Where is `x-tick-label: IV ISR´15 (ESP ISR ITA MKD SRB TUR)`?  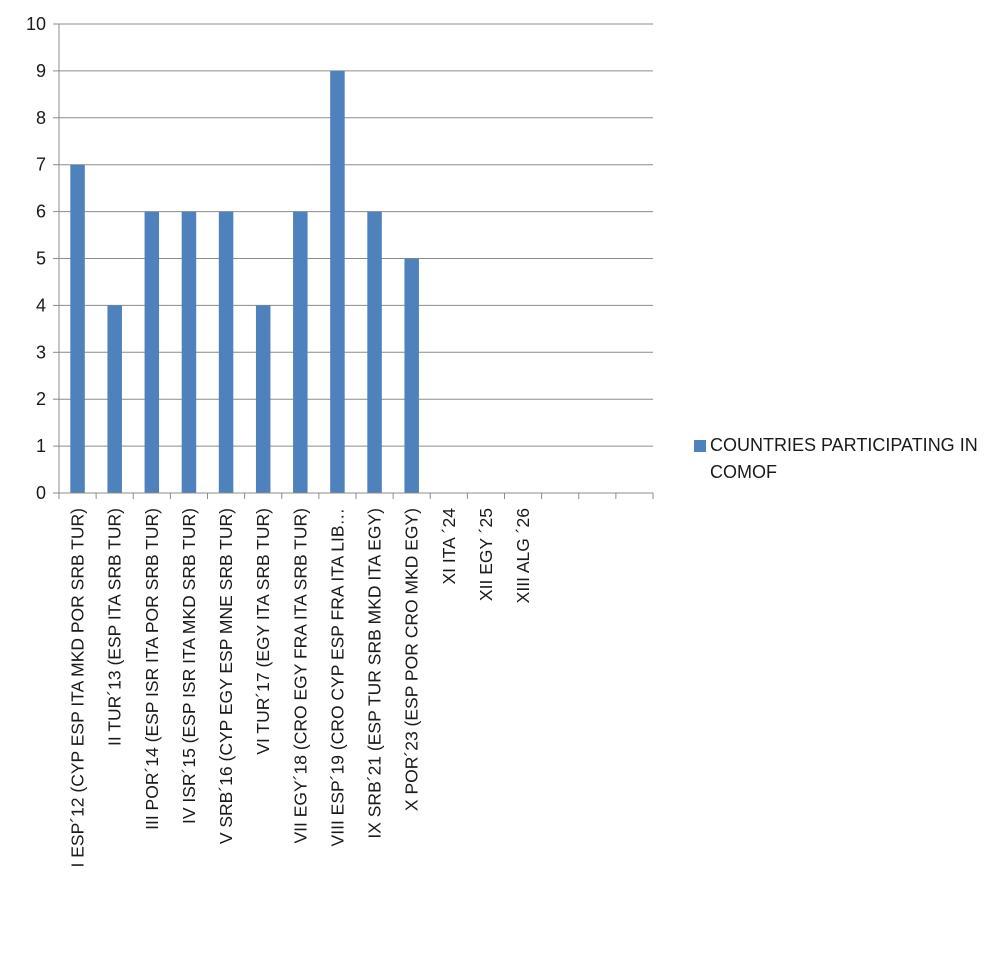
x-tick-label: IV ISR´15 (ESP ISR ITA MKD SRB TUR) is located at coordinates (189, 666).